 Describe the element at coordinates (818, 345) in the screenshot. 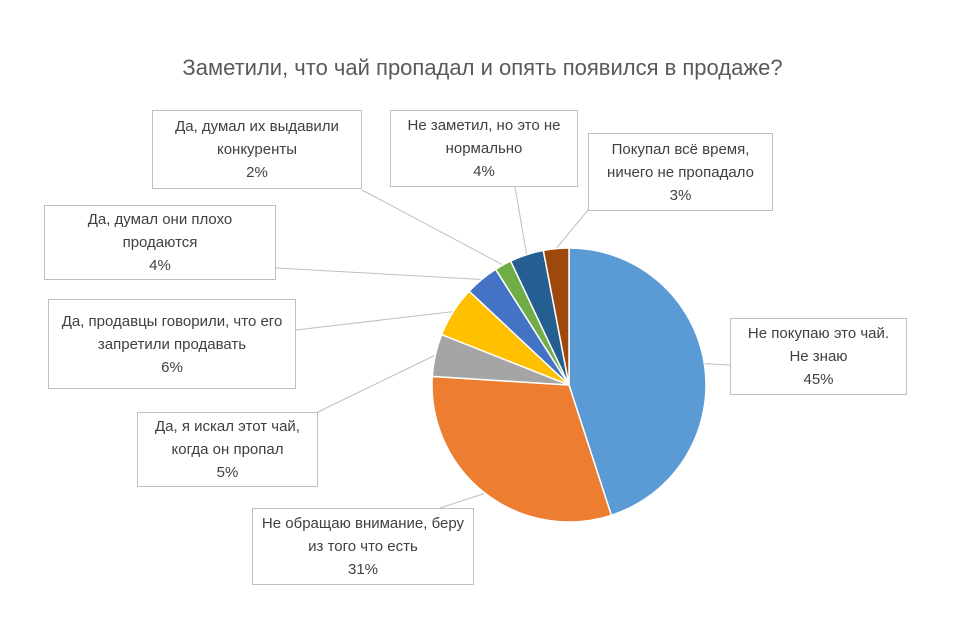

I see `category-label: Не покупаю это чай. Не знаю` at that location.